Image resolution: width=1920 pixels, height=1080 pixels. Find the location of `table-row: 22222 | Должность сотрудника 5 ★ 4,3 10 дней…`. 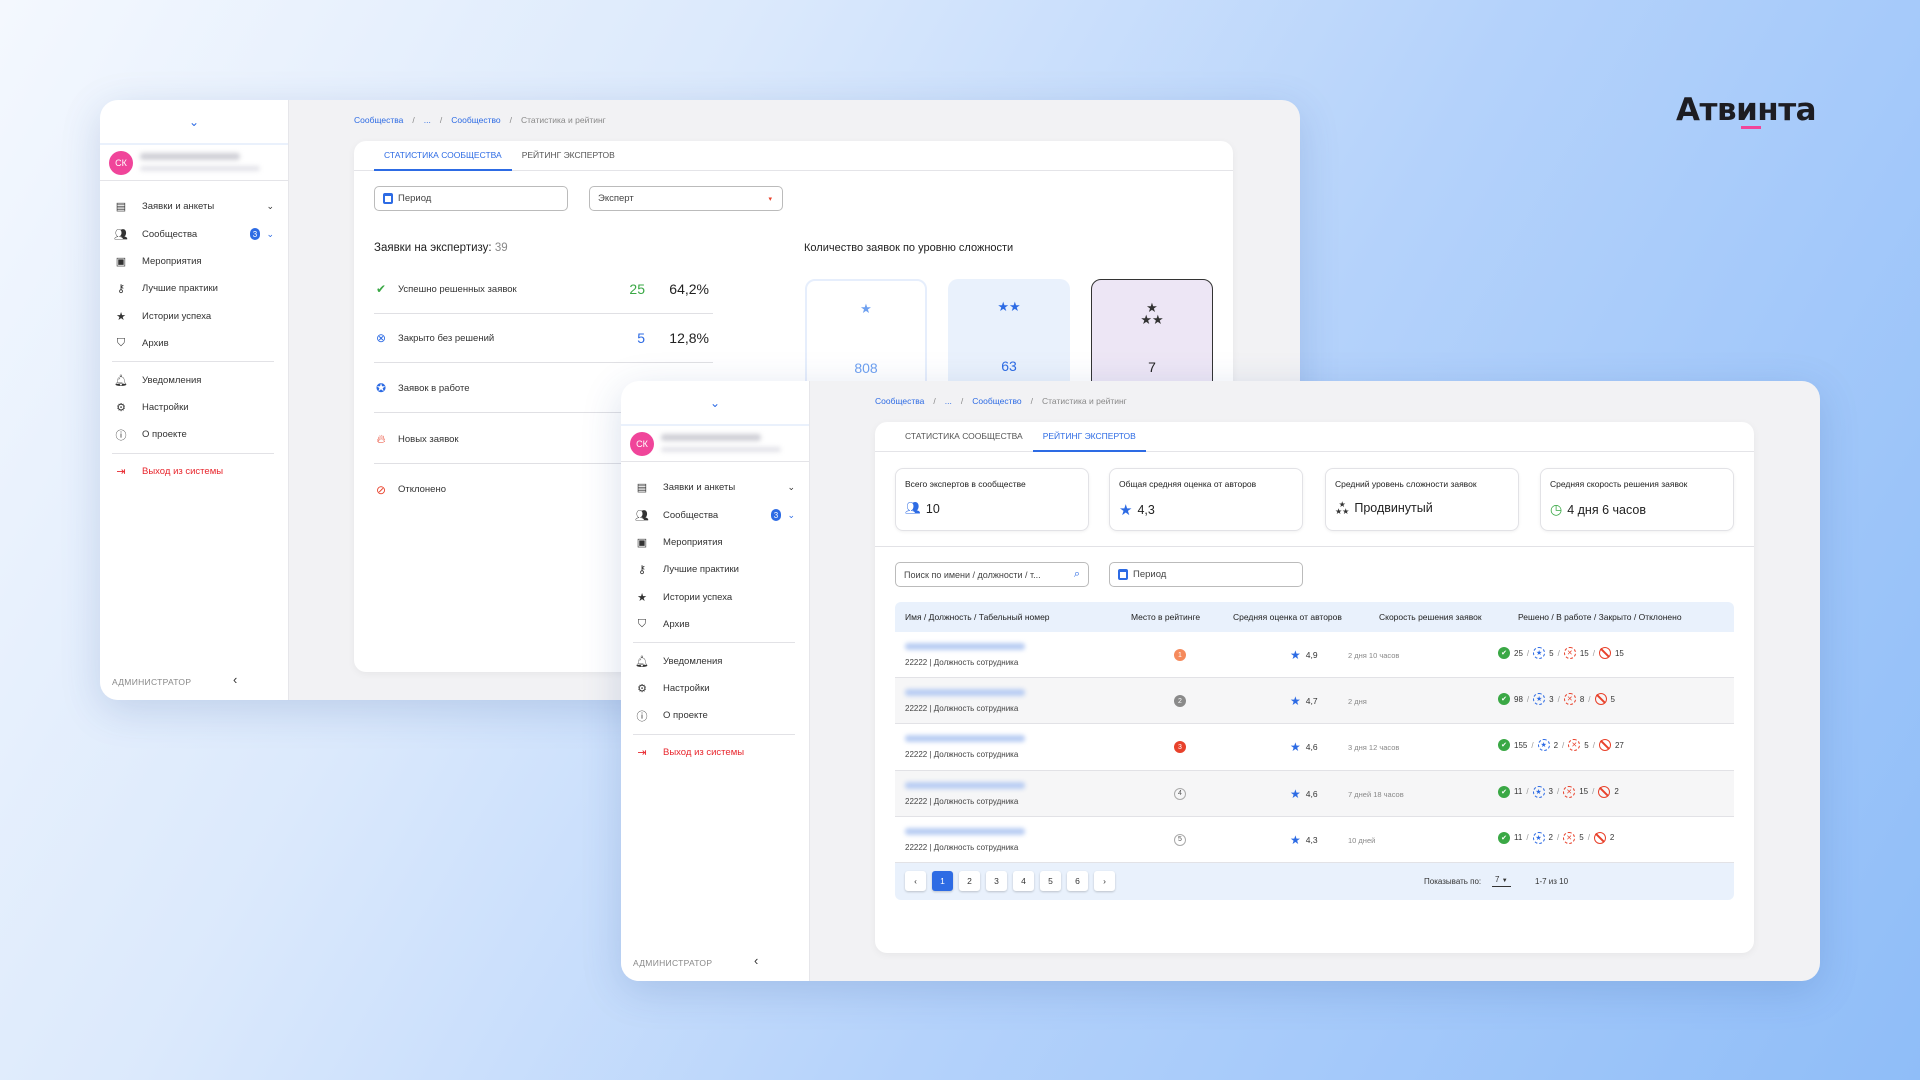

table-row: 22222 | Должность сотрудника 5 ★ 4,3 10 дней… is located at coordinates (1314, 840).